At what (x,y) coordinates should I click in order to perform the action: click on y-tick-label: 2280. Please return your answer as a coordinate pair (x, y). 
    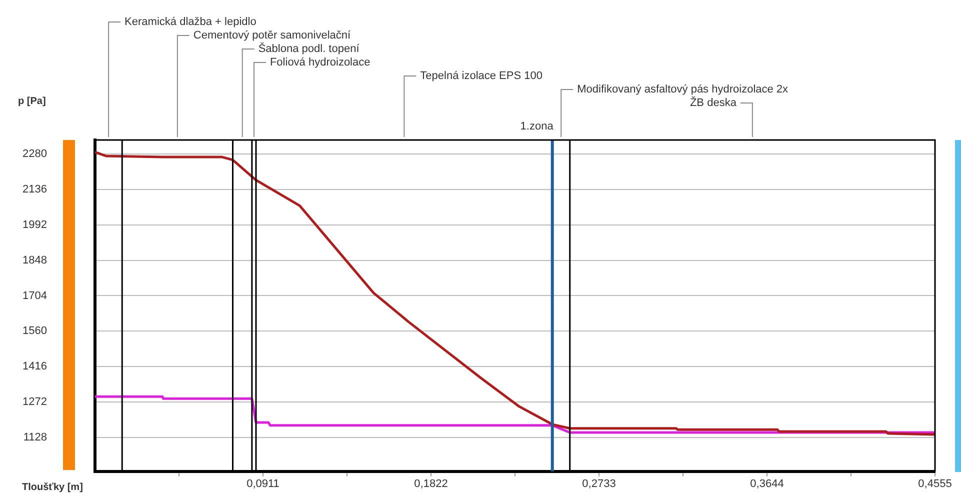
    Looking at the image, I should click on (34, 154).